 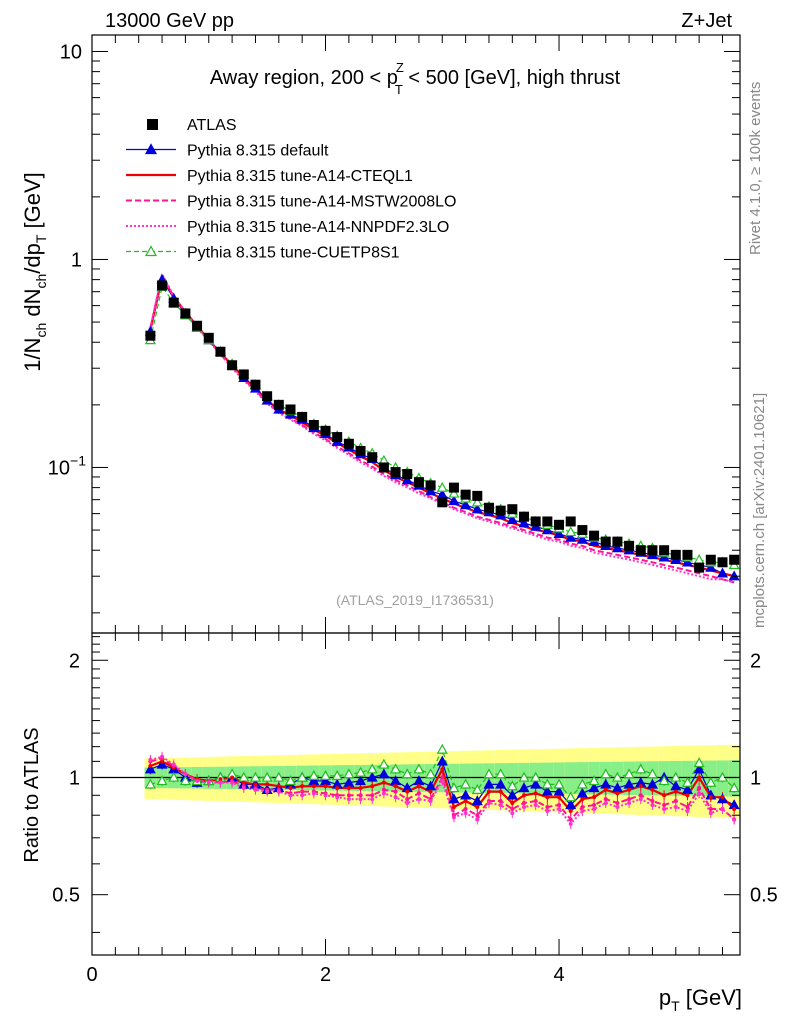 What do you see at coordinates (304, 78) in the screenshot?
I see `plot-title-main: Away region, 200 < p` at bounding box center [304, 78].